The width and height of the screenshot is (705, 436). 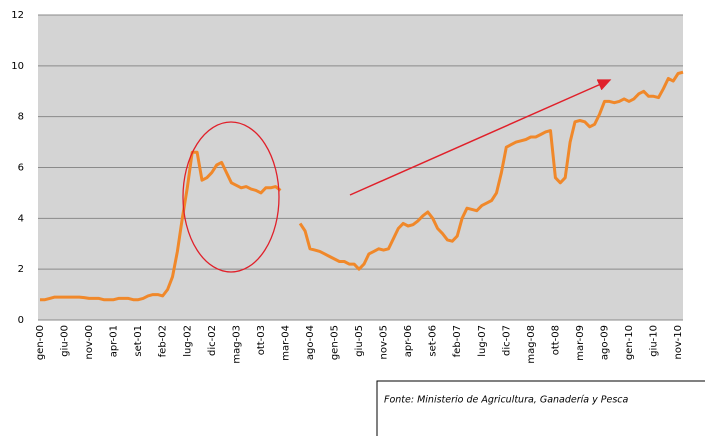 What do you see at coordinates (65, 341) in the screenshot?
I see `x-tick-label: giu-00` at bounding box center [65, 341].